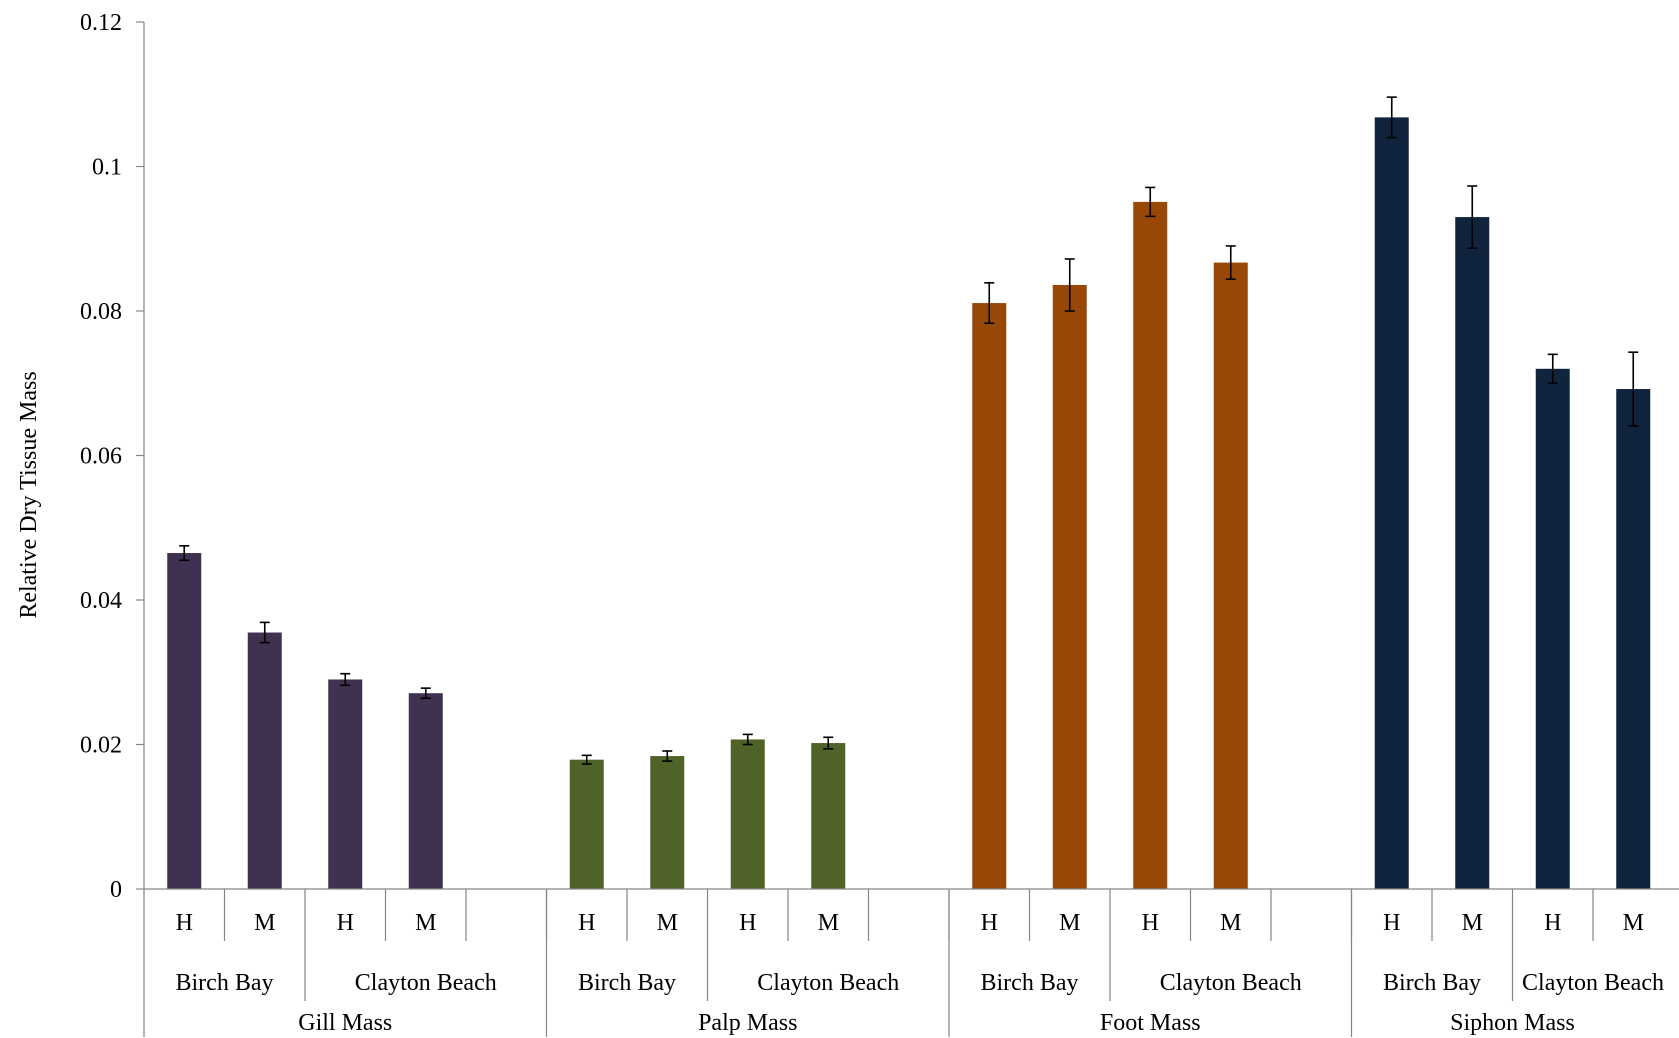 The width and height of the screenshot is (1679, 1038). I want to click on group-label: Palp Mass, so click(747, 1023).